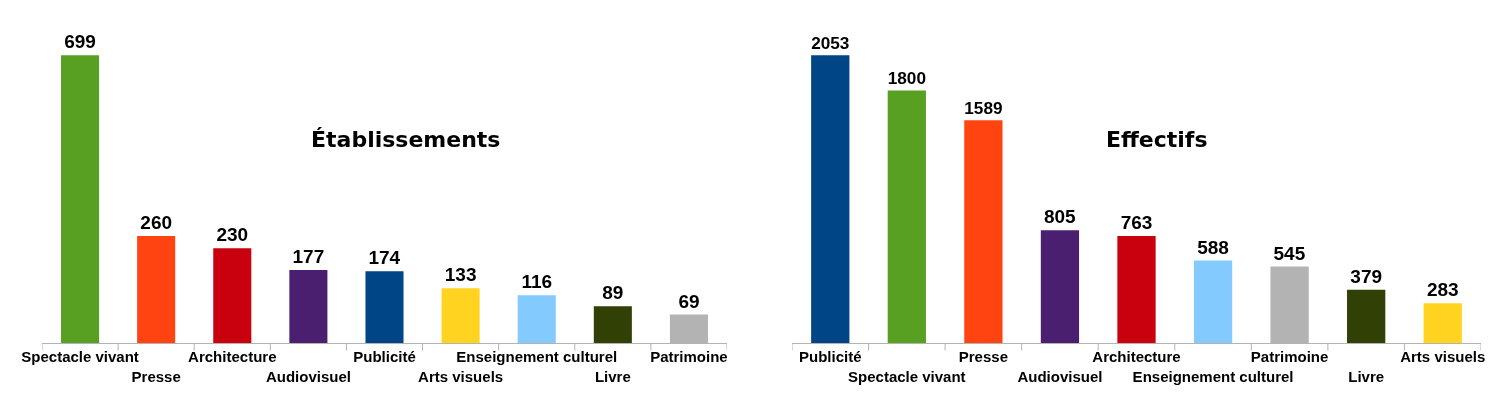  Describe the element at coordinates (983, 107) in the screenshot. I see `data-label: 1589` at that location.